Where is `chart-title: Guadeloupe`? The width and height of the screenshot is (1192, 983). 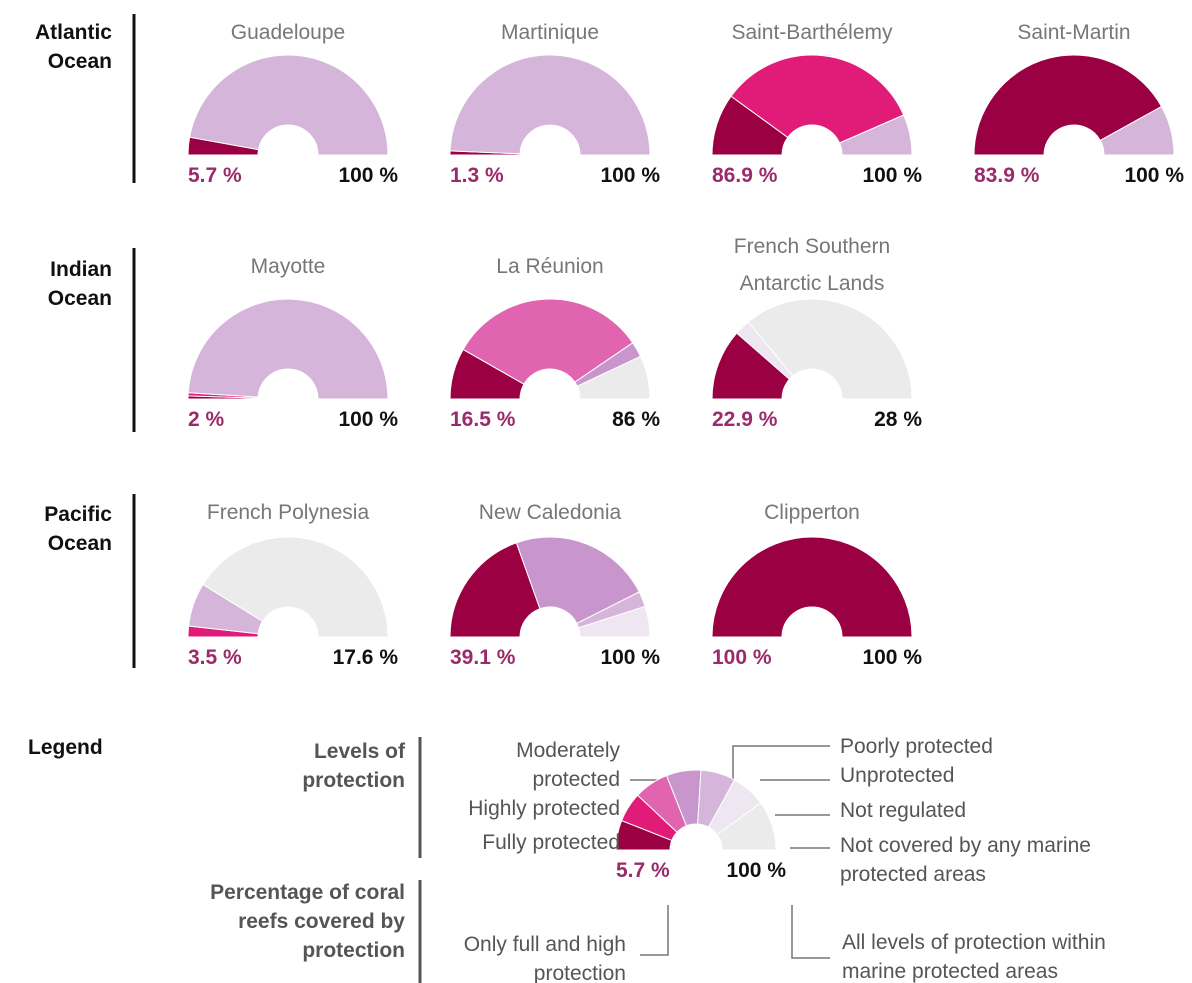
chart-title: Guadeloupe is located at coordinates (288, 32).